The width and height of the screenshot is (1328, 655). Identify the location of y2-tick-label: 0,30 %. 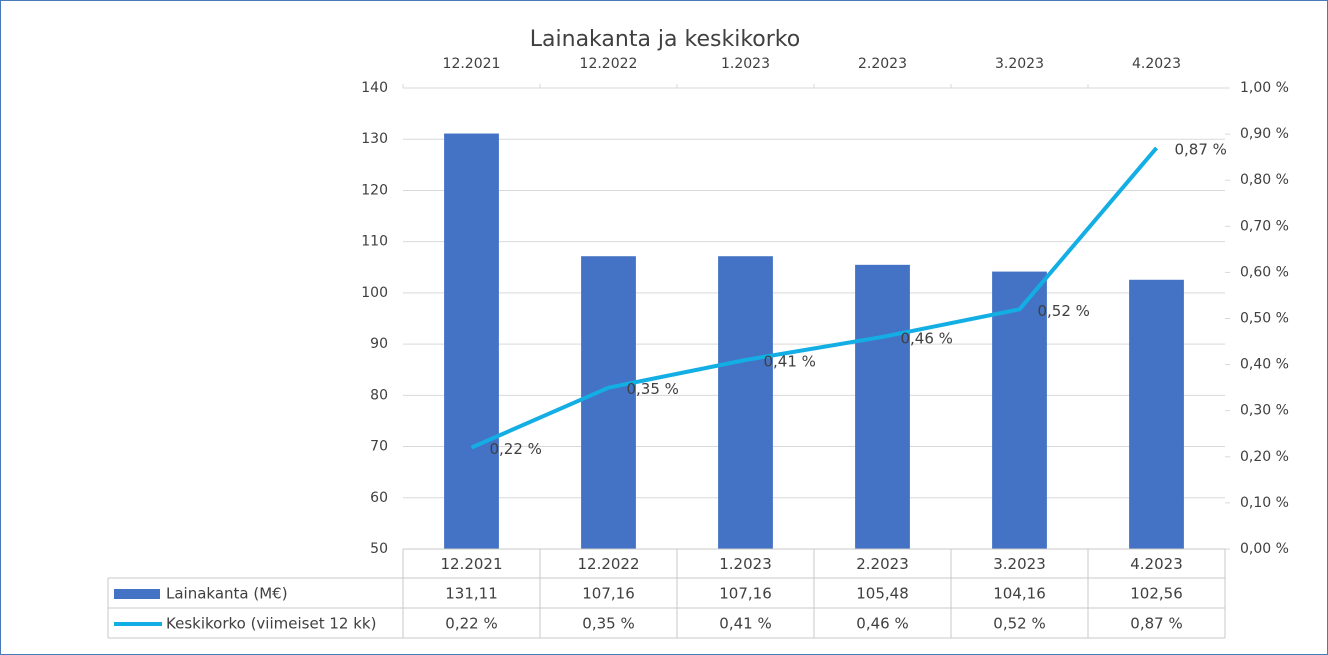
(1264, 411).